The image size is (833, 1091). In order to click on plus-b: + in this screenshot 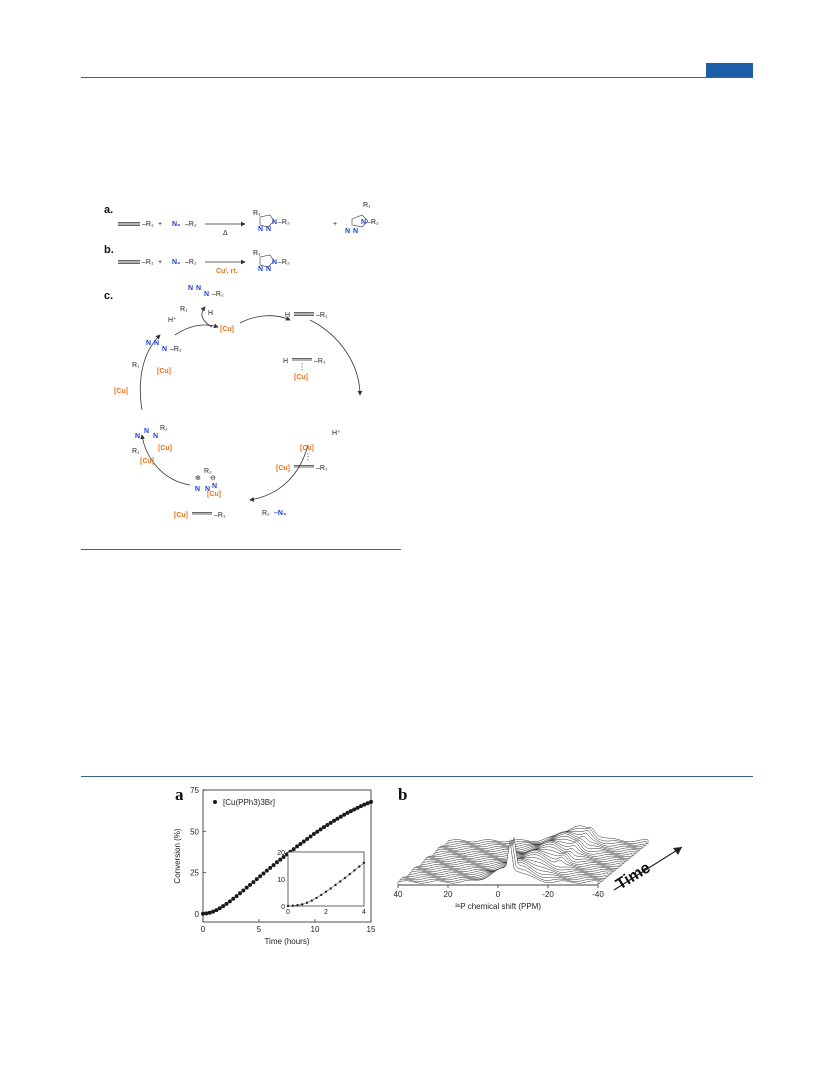, I will do `click(160, 262)`.